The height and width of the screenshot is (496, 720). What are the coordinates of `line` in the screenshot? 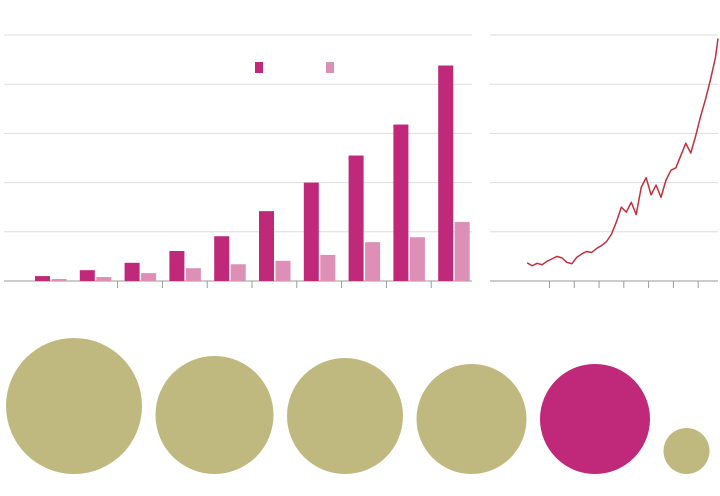 It's located at (622, 152).